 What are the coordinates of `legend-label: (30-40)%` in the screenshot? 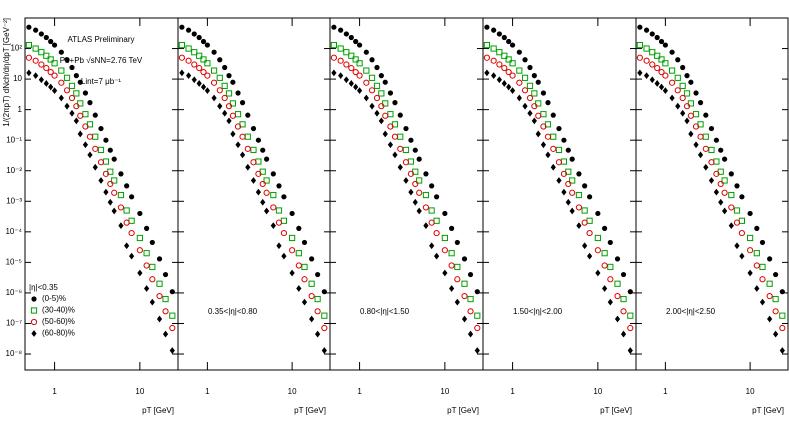 It's located at (58, 310).